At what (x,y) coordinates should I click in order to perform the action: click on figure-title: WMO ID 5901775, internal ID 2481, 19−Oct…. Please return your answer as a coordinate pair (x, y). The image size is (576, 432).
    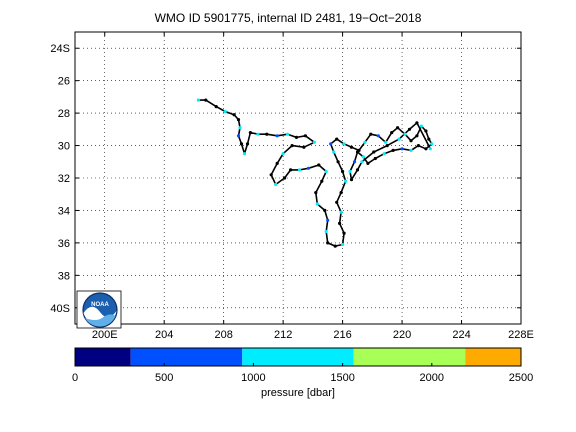
    Looking at the image, I should click on (288, 18).